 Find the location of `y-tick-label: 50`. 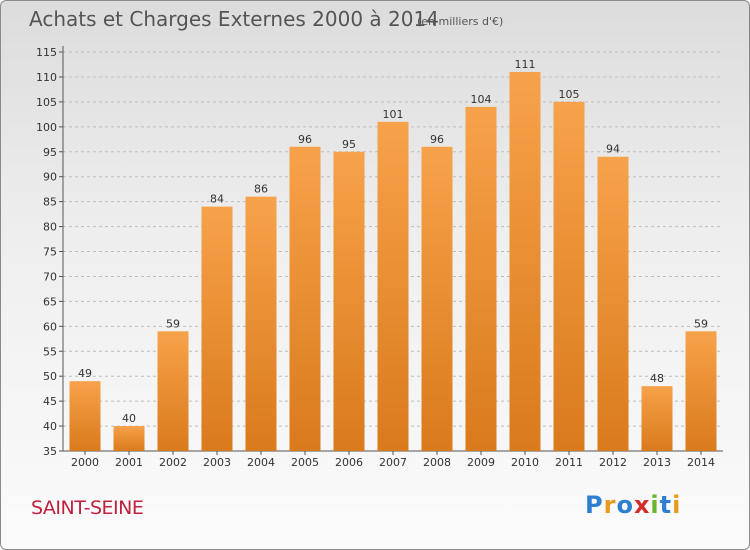

y-tick-label: 50 is located at coordinates (50, 376).